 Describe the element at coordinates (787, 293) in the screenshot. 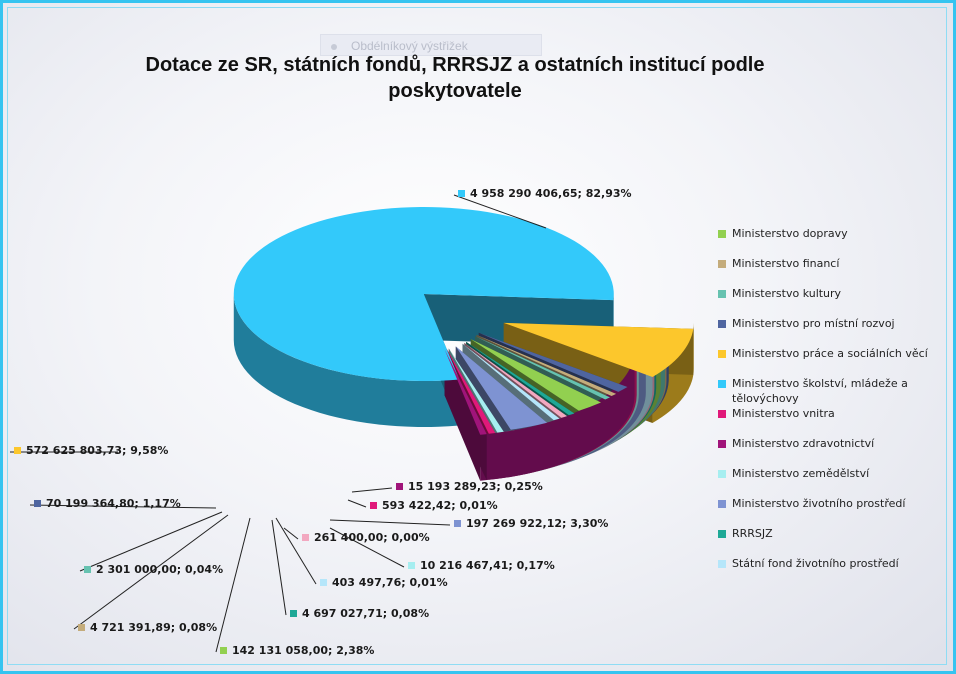

I see `legend-label: Ministerstvo kultury` at that location.